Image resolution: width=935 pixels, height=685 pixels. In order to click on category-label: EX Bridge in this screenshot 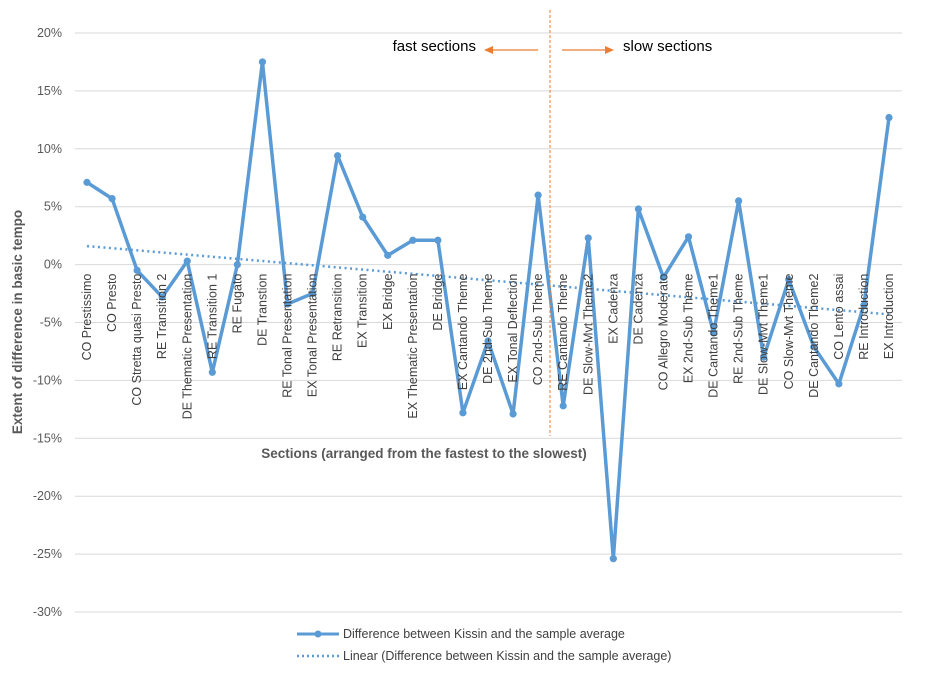, I will do `click(388, 302)`.